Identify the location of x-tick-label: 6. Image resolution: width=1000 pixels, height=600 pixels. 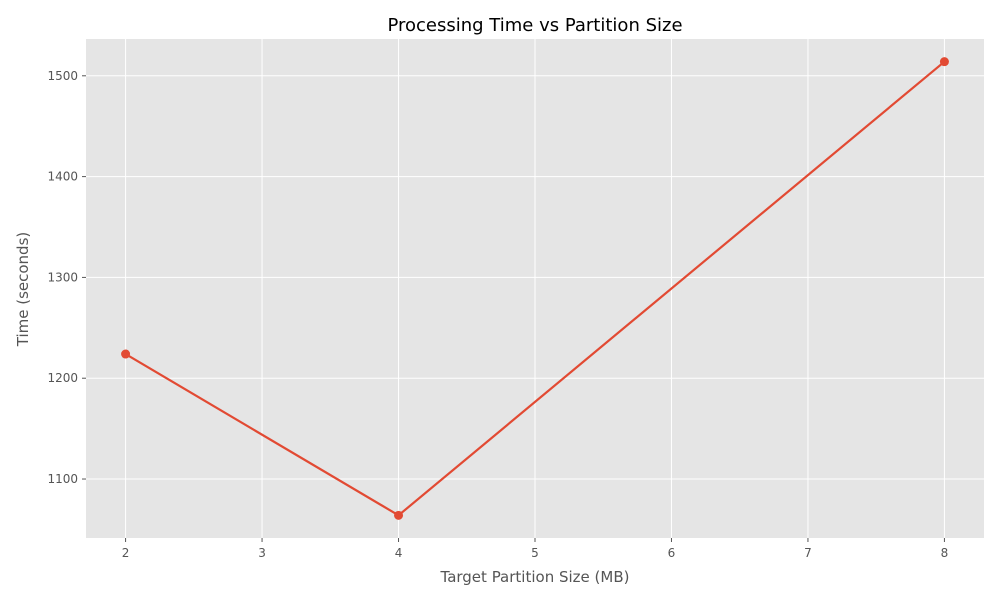
(672, 553).